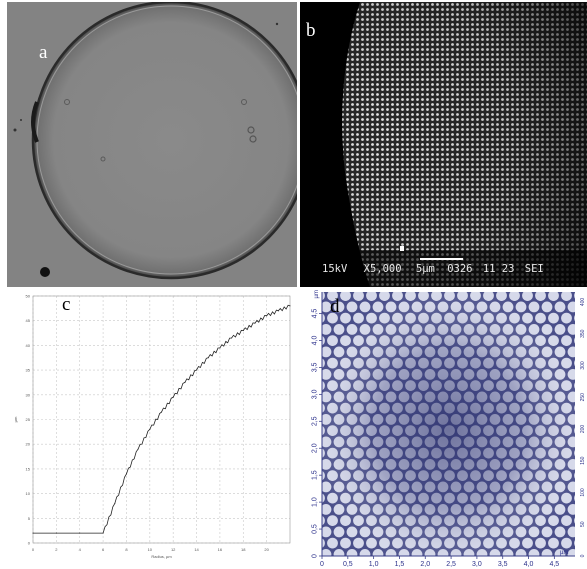  What do you see at coordinates (315, 421) in the screenshot?
I see `afm-y-tick-label: 2,5` at bounding box center [315, 421].